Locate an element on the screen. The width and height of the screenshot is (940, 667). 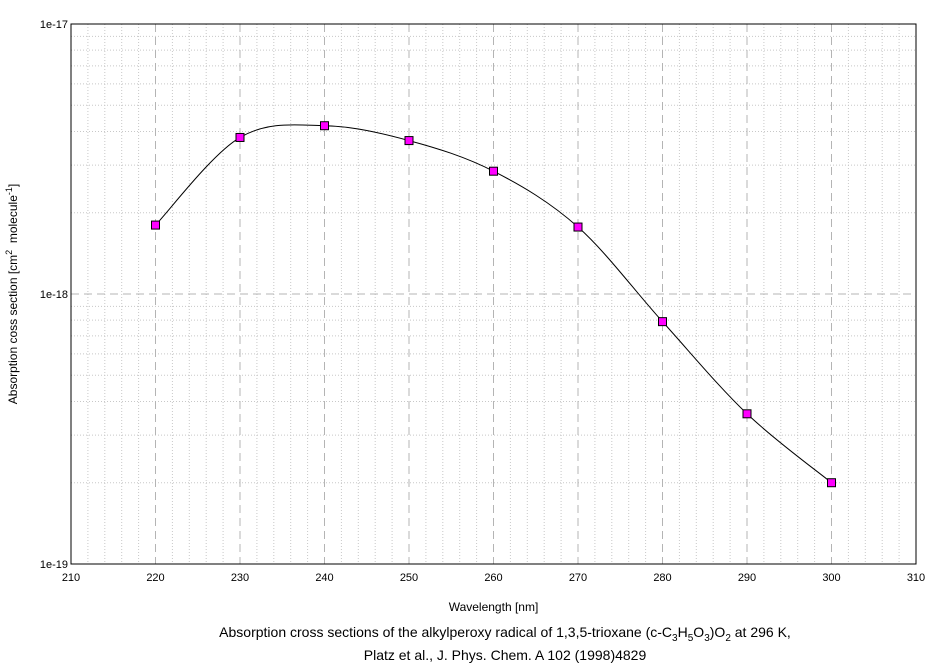
y-tick-label: 1e-18 is located at coordinates (54, 295).